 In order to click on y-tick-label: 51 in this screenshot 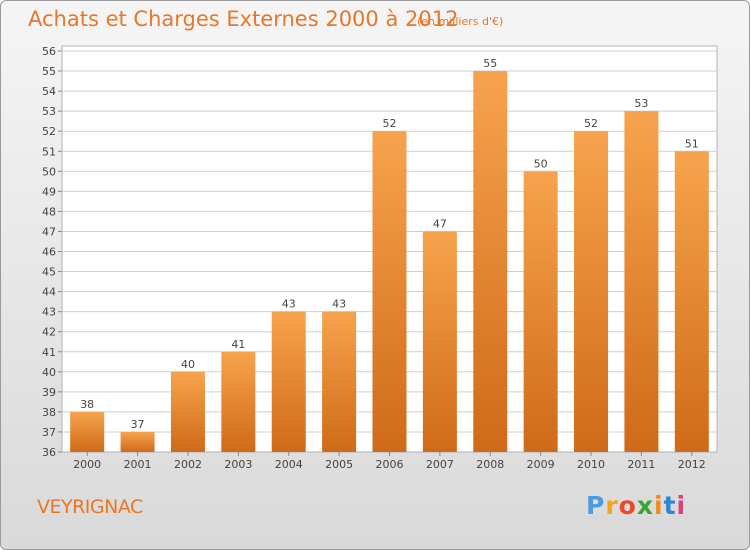, I will do `click(49, 151)`.